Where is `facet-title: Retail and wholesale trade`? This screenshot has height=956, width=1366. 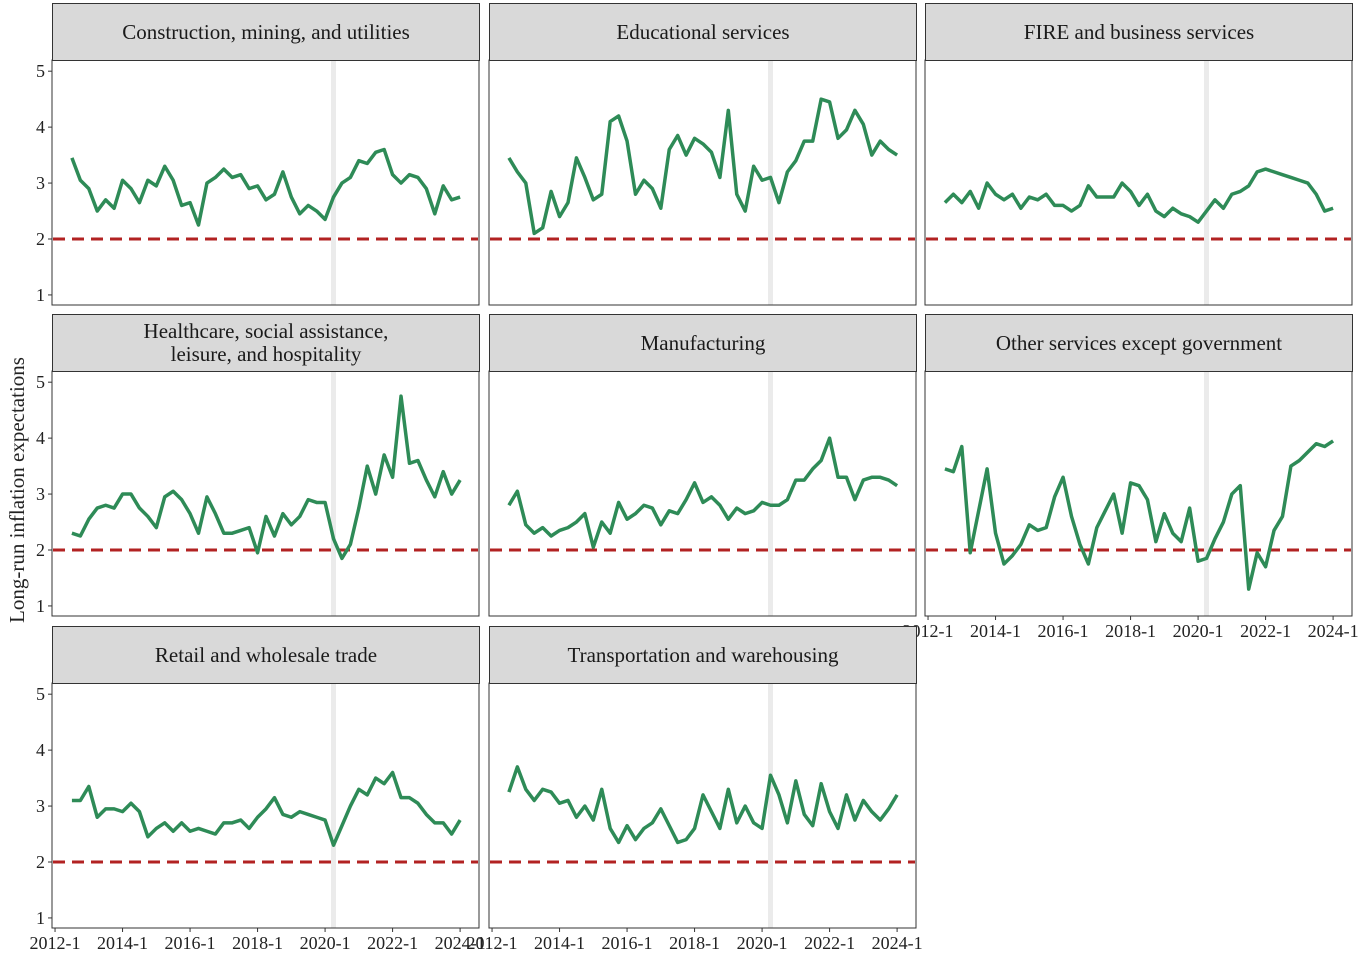
facet-title: Retail and wholesale trade is located at coordinates (266, 655).